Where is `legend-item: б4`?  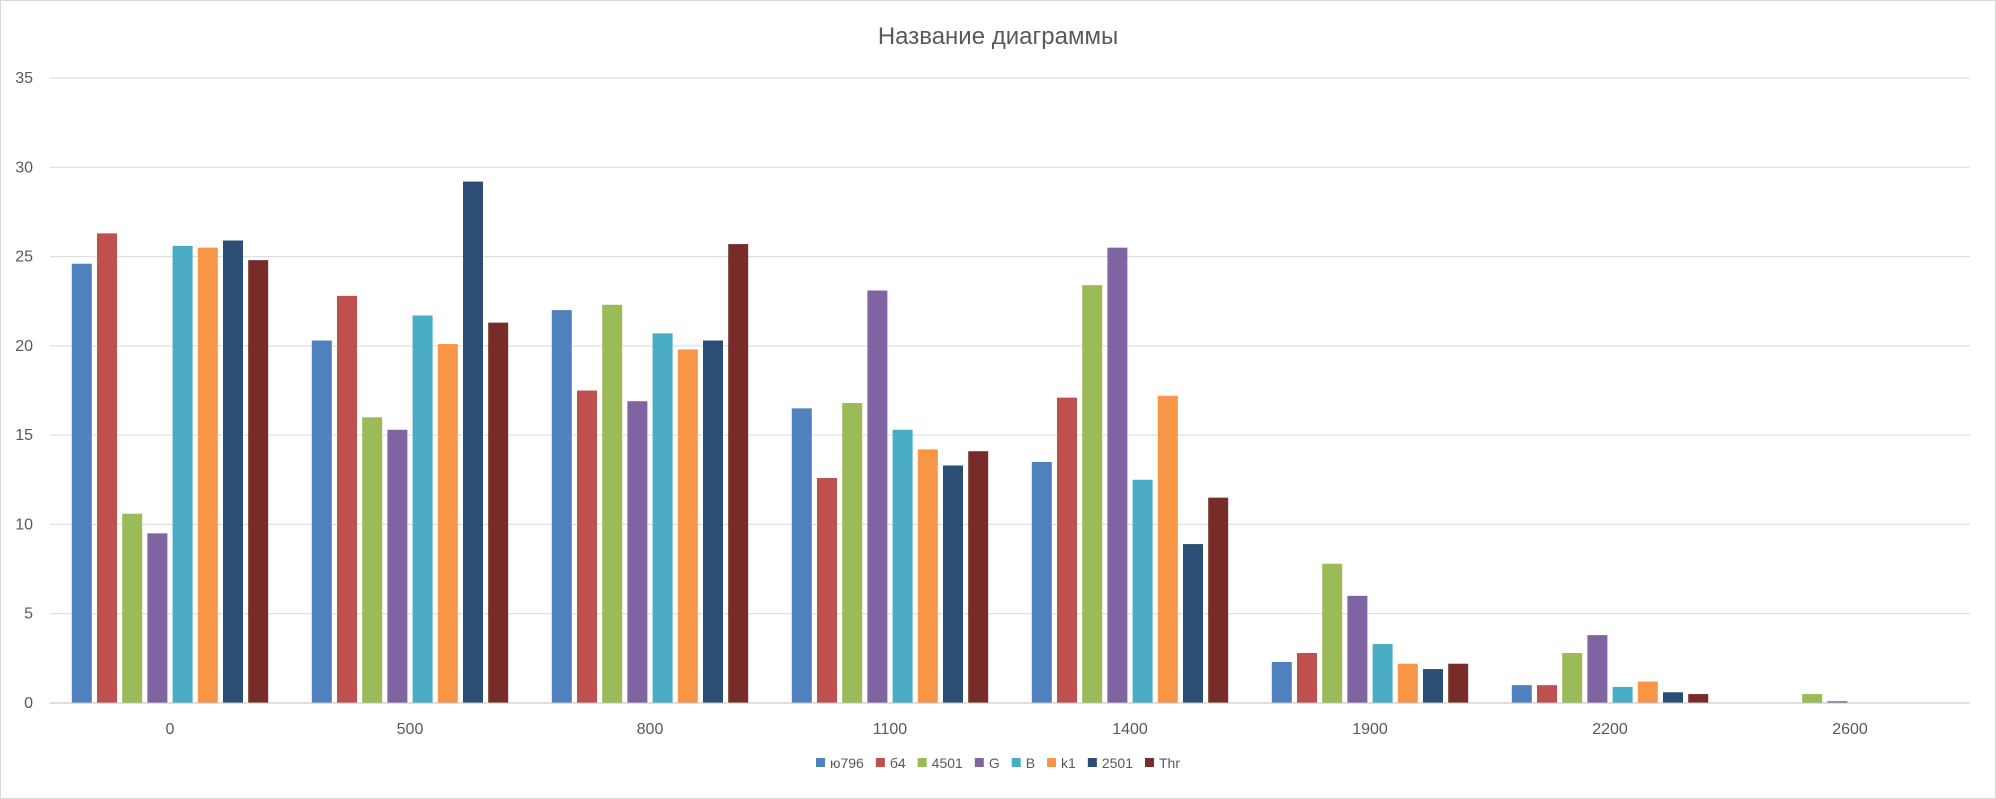
legend-item: б4 is located at coordinates (890, 763).